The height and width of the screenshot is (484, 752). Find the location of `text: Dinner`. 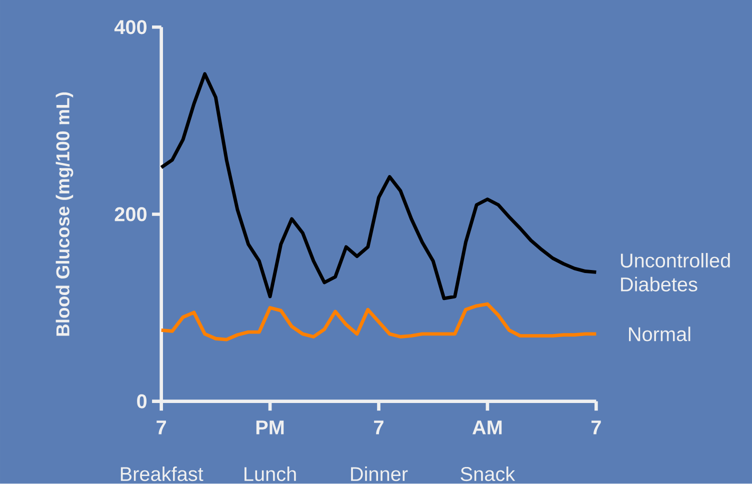

text: Dinner is located at coordinates (379, 474).